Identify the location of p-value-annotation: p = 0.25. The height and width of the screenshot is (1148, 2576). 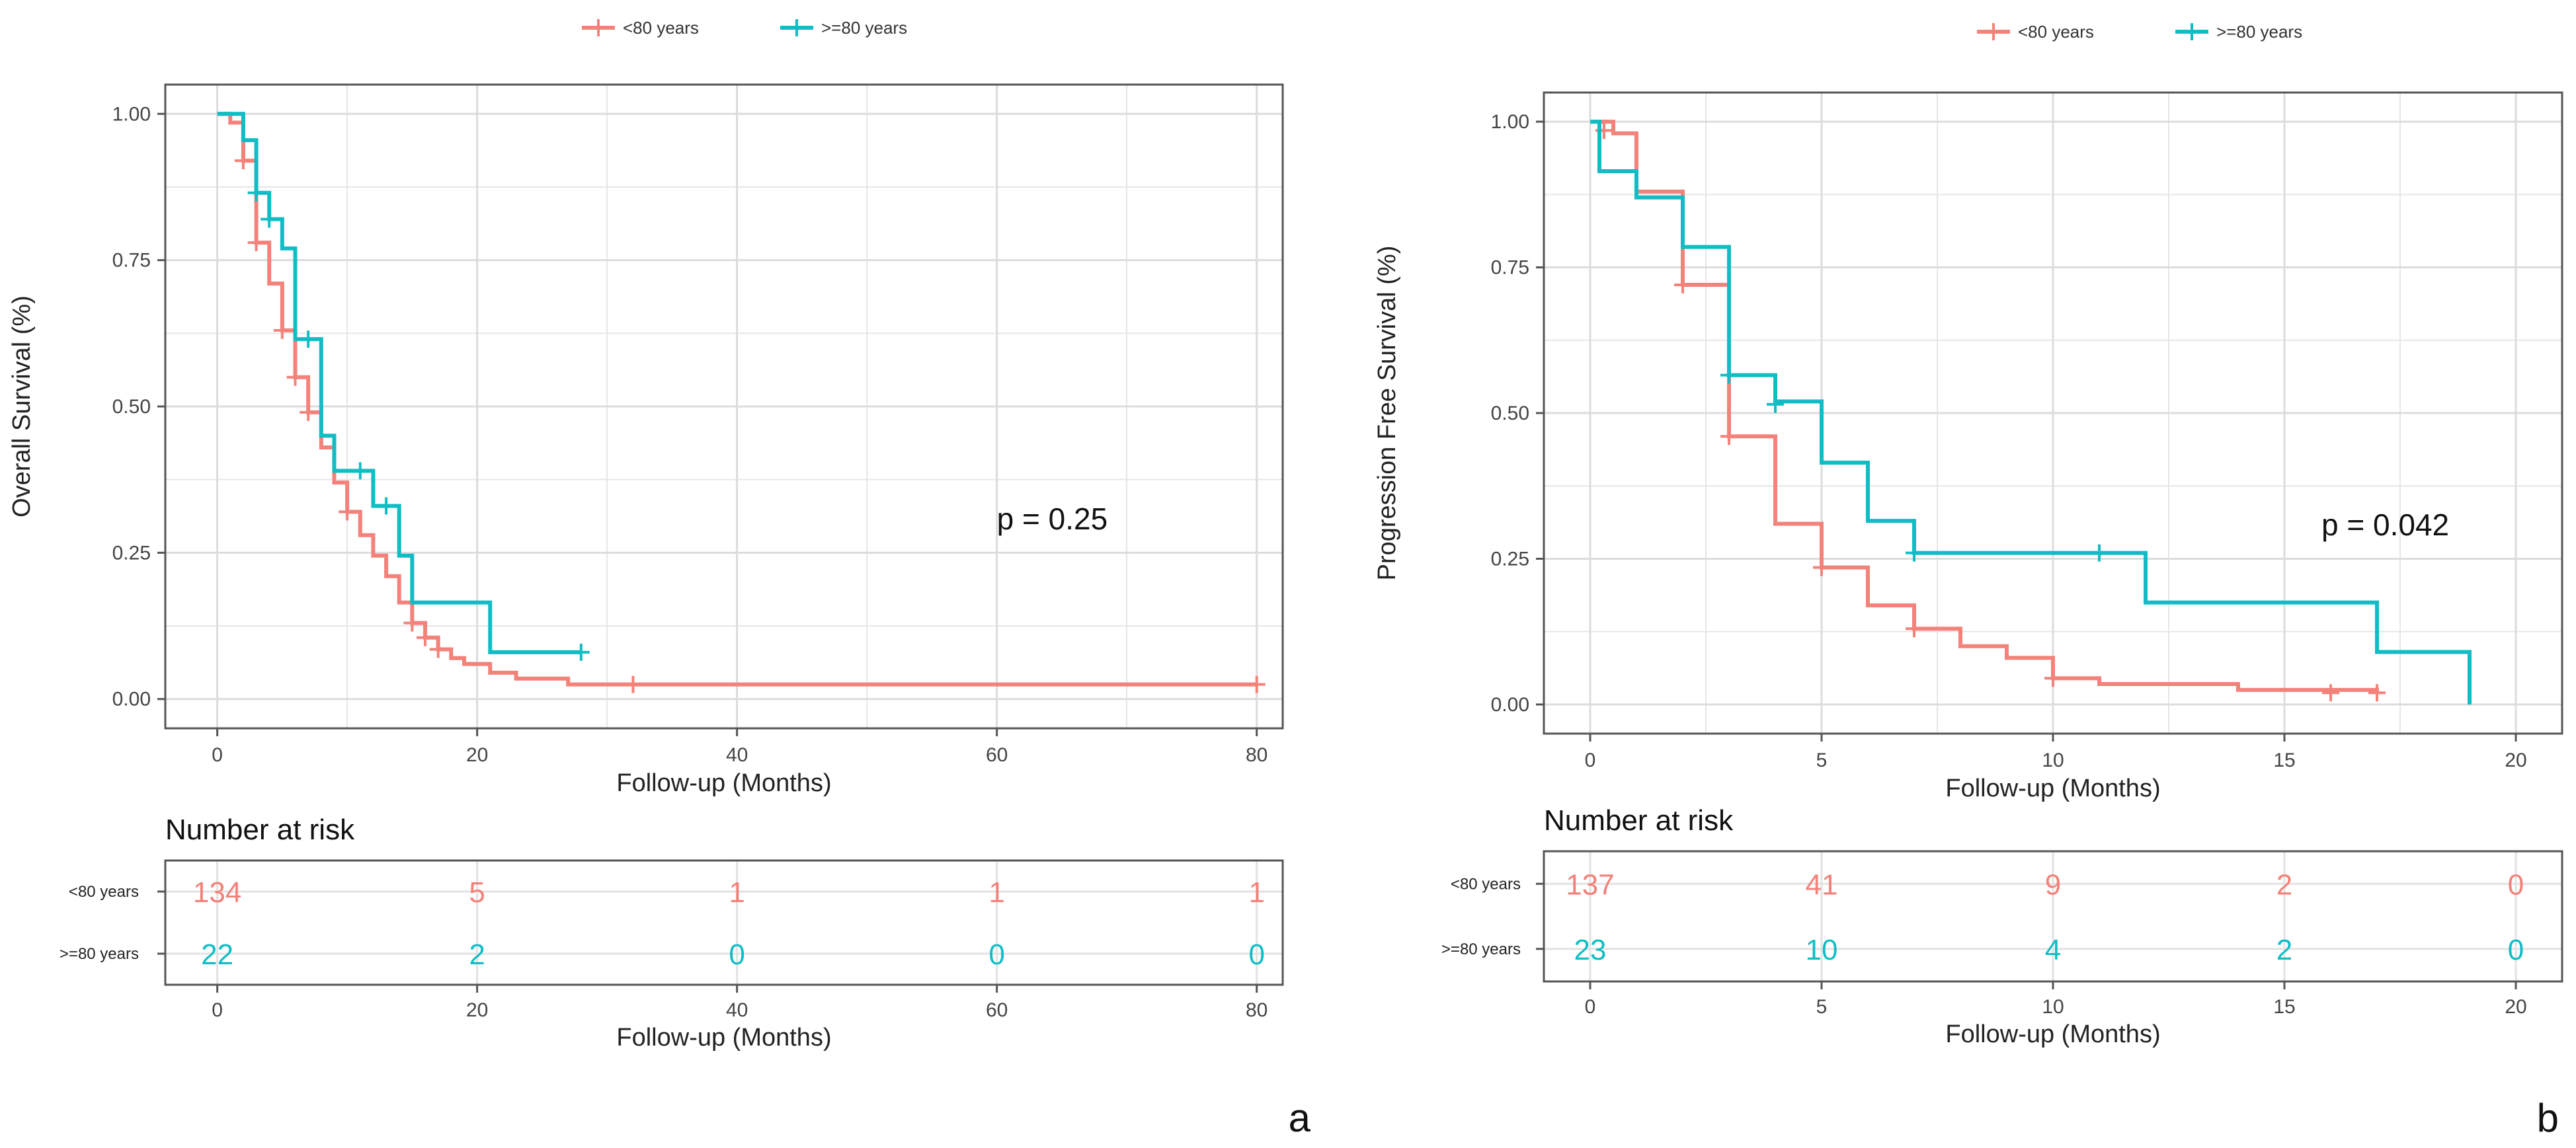
(1052, 519).